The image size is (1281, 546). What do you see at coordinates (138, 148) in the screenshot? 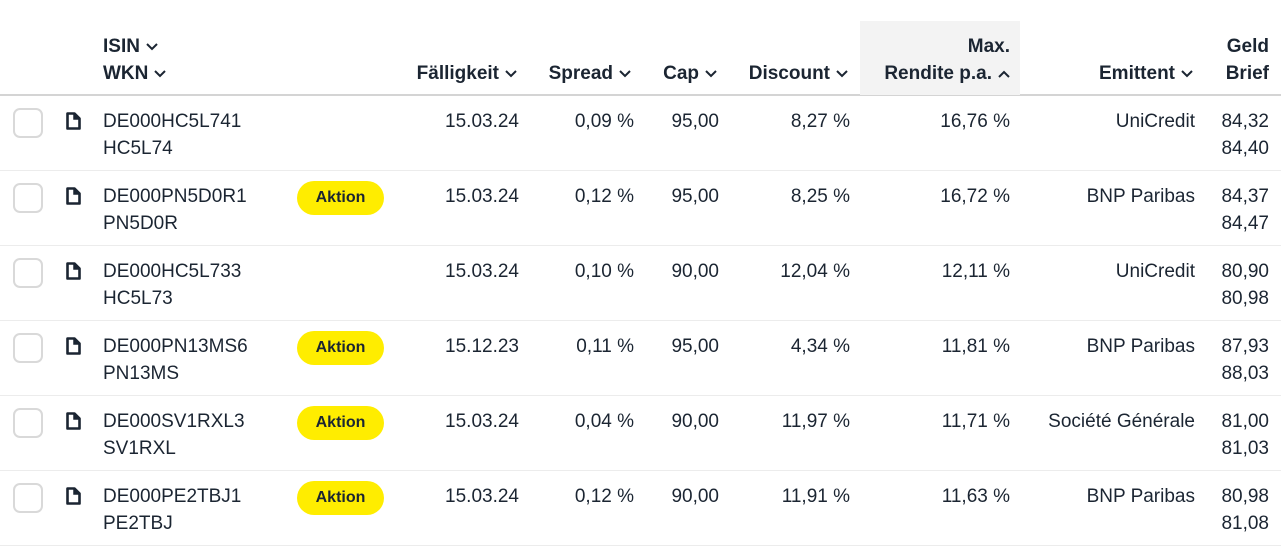
I see `wkn: HC5L74` at bounding box center [138, 148].